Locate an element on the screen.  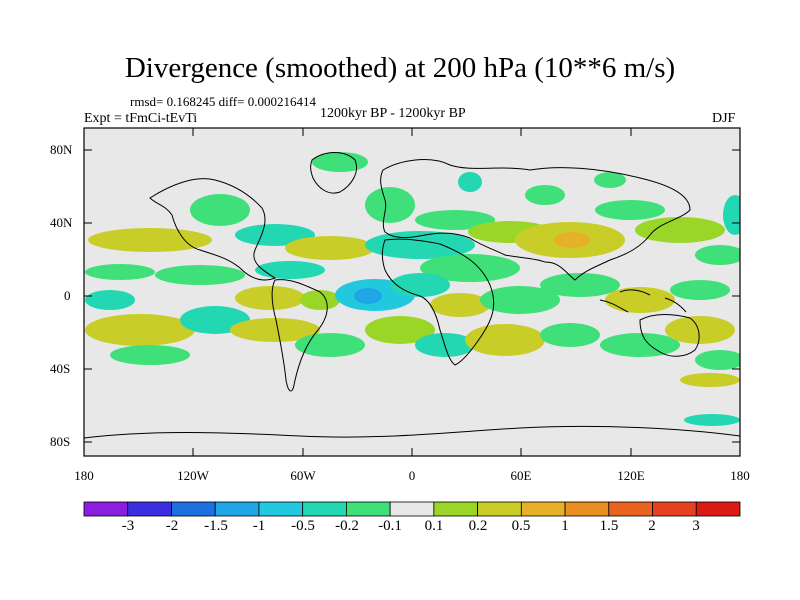
lat-label: 80N is located at coordinates (61, 149).